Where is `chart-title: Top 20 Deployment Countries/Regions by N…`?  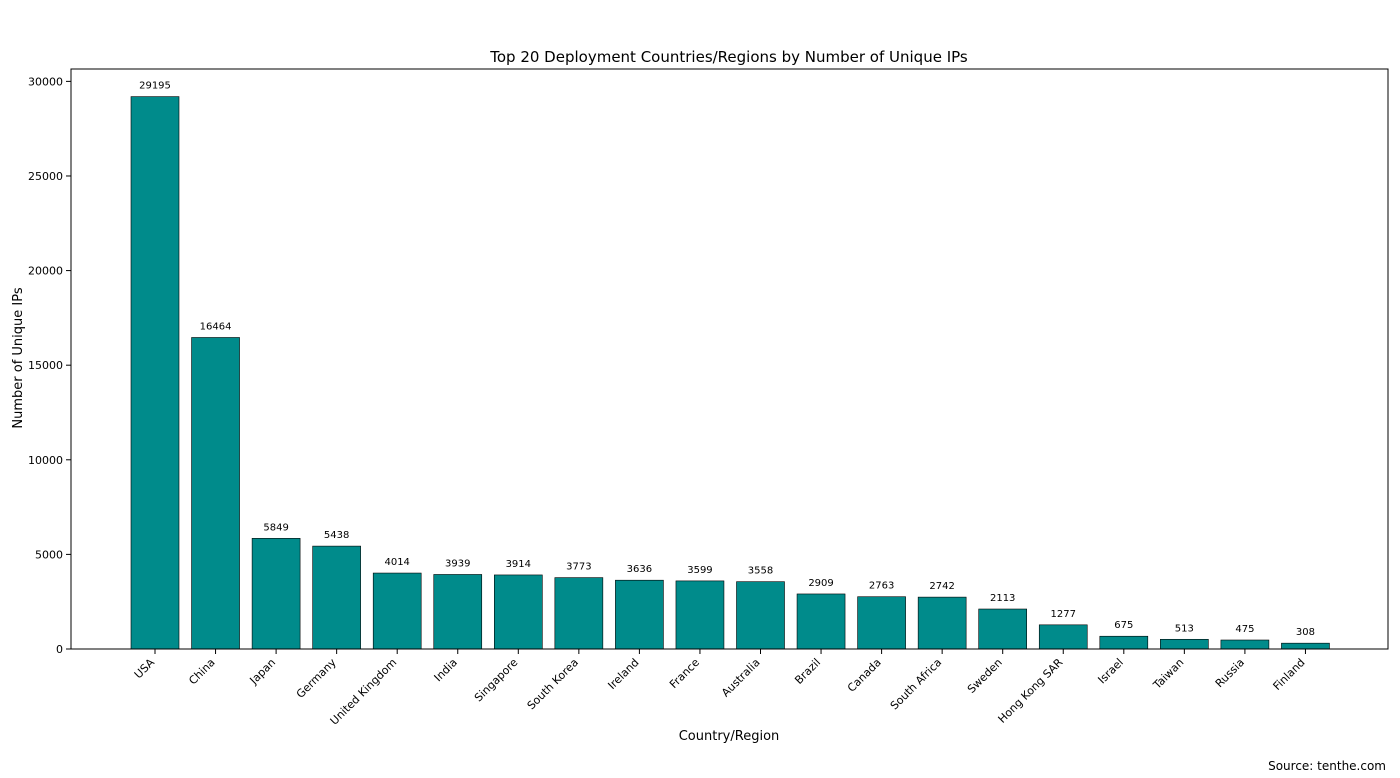
chart-title: Top 20 Deployment Countries/Regions by N… is located at coordinates (728, 57).